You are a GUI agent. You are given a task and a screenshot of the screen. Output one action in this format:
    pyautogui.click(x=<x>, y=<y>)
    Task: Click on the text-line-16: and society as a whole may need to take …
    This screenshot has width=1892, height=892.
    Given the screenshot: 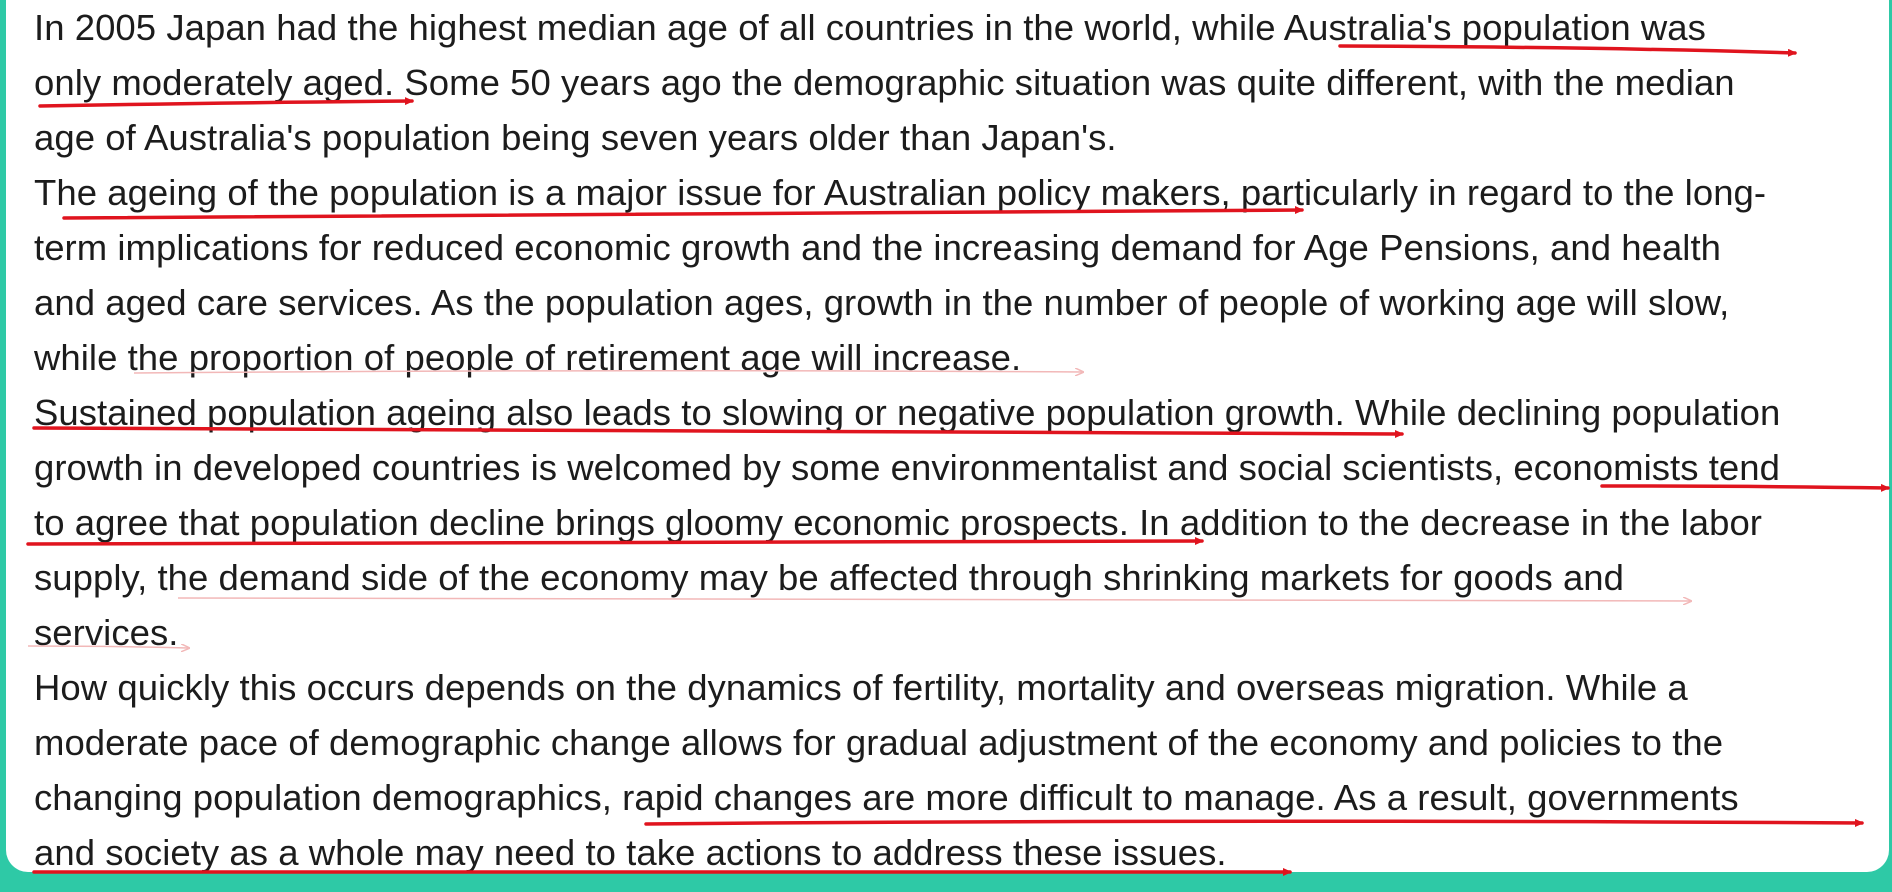 What is the action you would take?
    pyautogui.click(x=630, y=852)
    